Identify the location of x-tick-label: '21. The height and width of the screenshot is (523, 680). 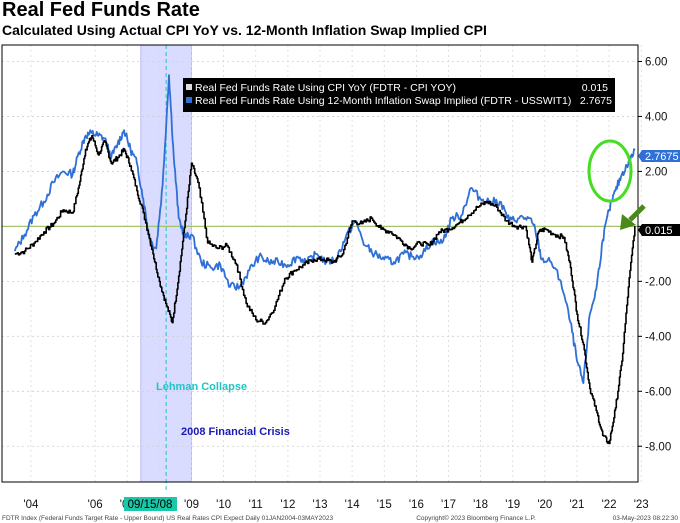
(576, 505).